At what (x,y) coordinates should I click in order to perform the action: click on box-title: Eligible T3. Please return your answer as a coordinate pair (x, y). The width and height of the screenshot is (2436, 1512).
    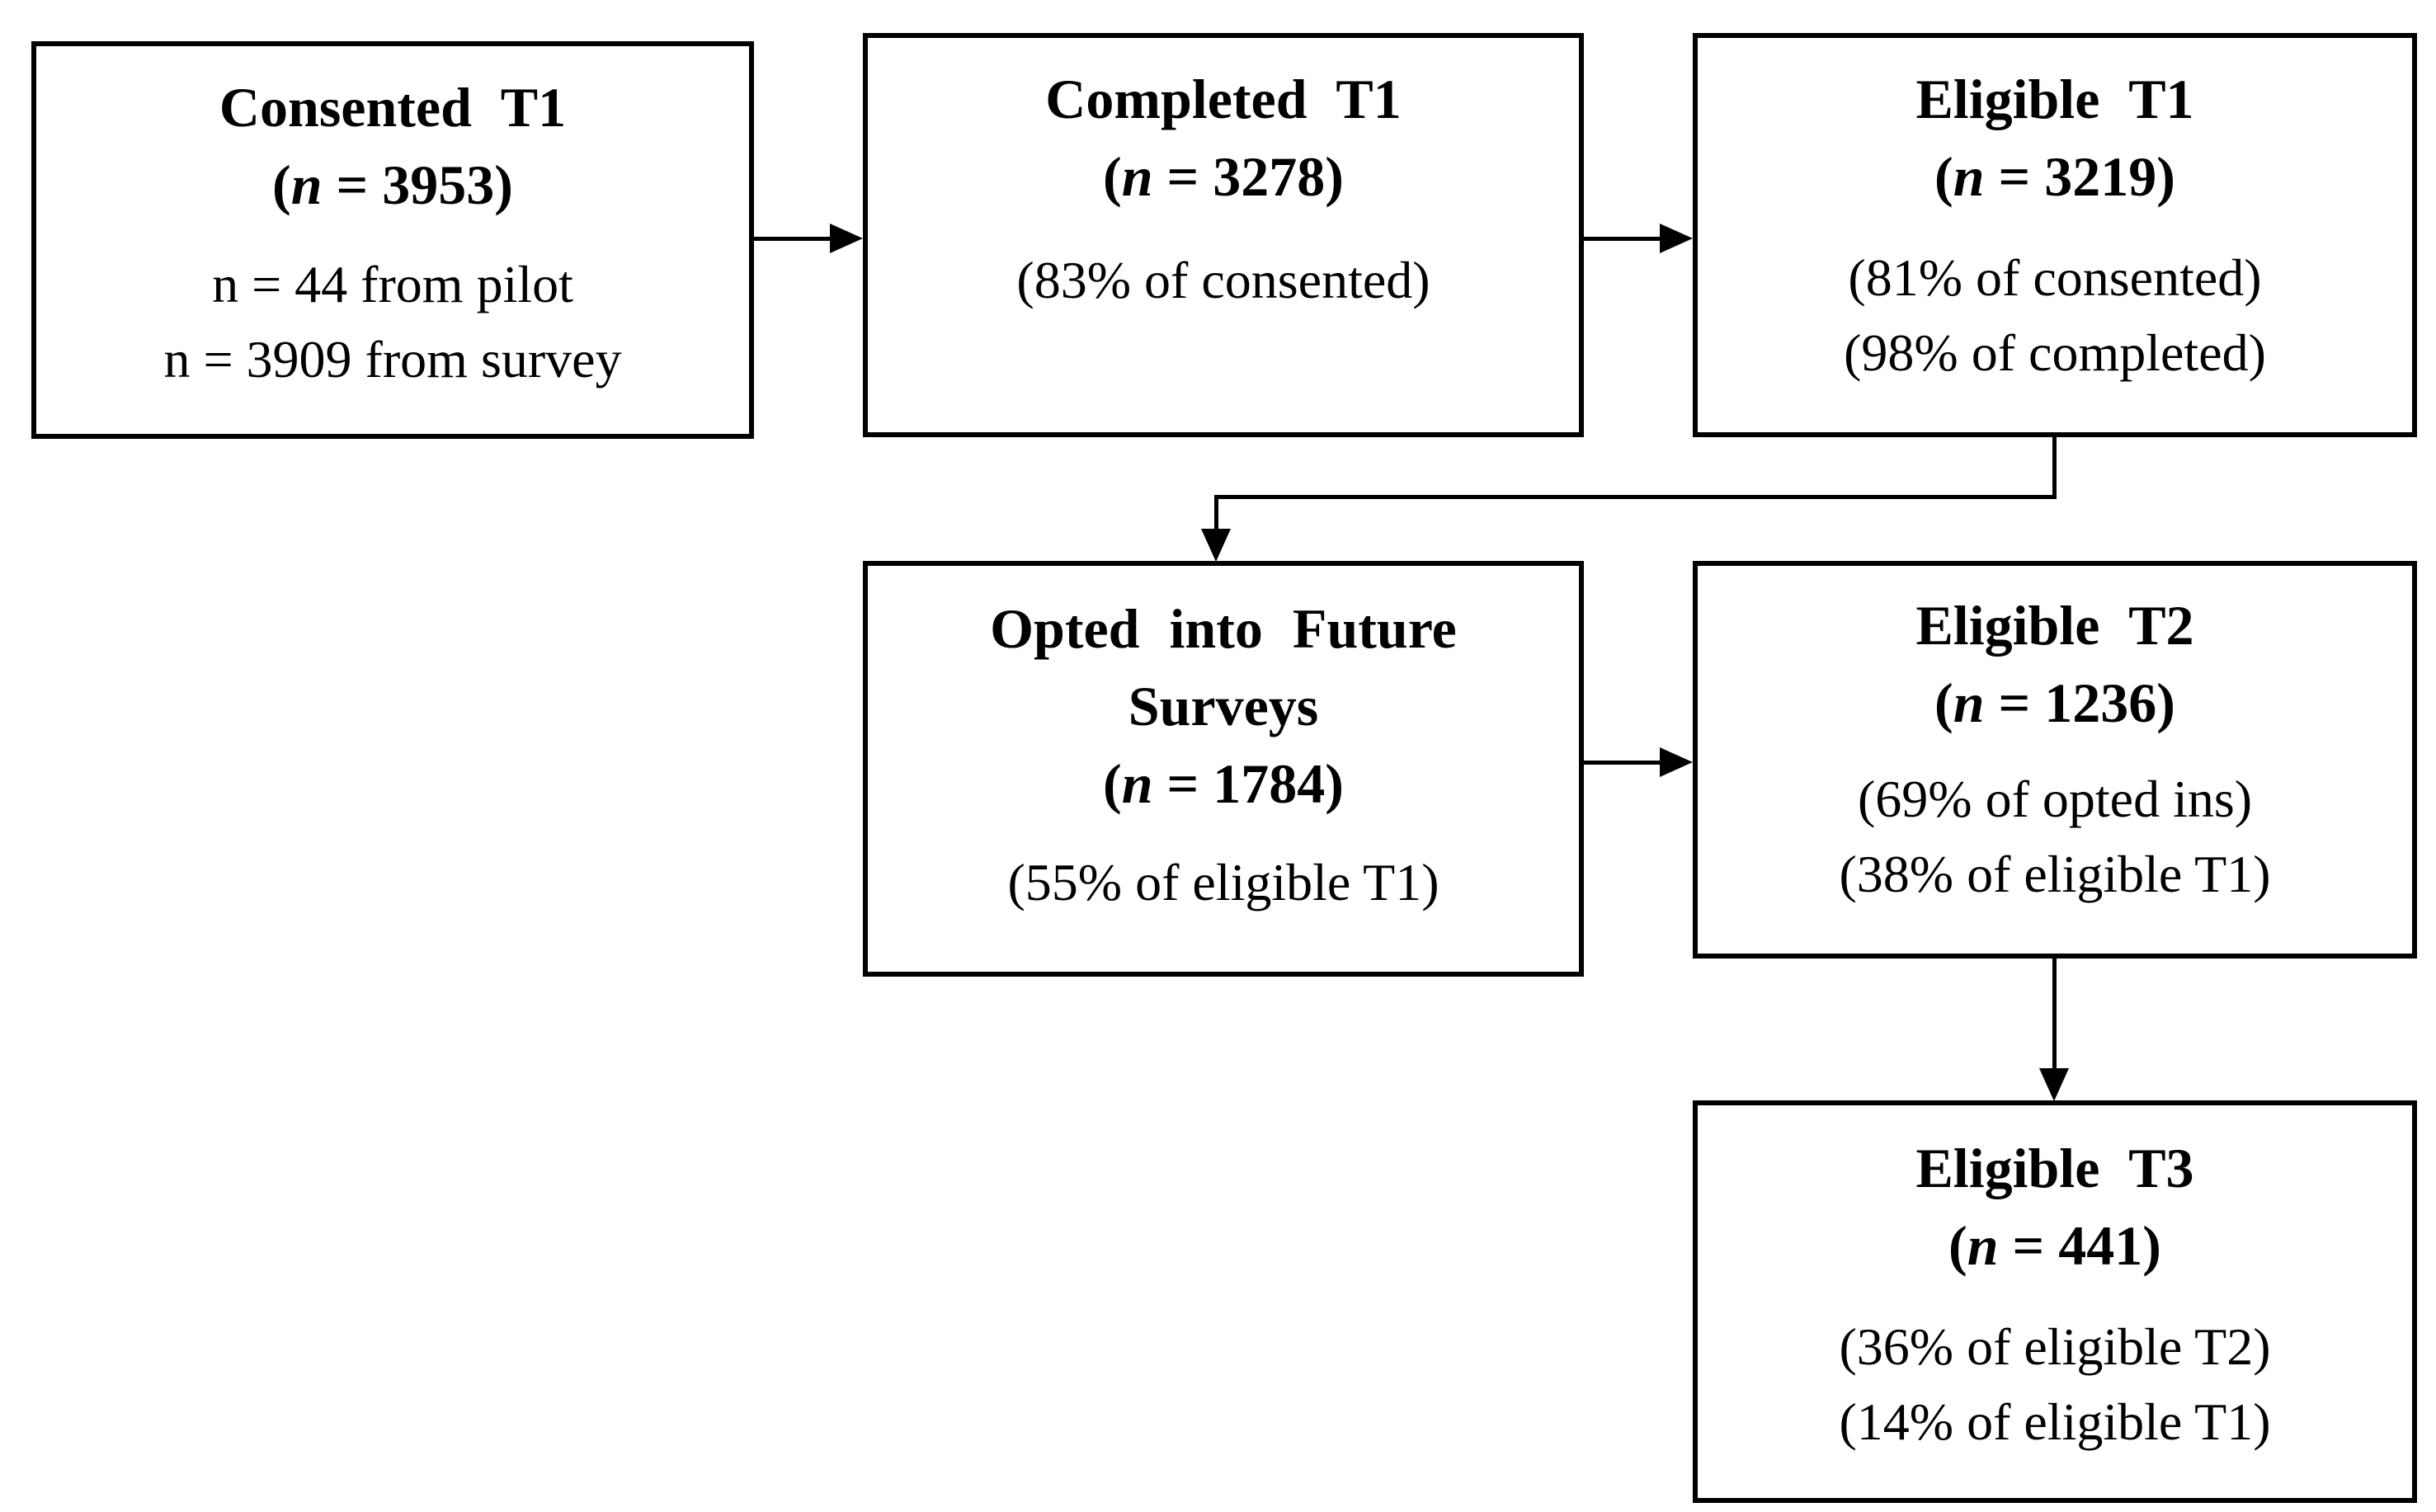
    Looking at the image, I should click on (2054, 1168).